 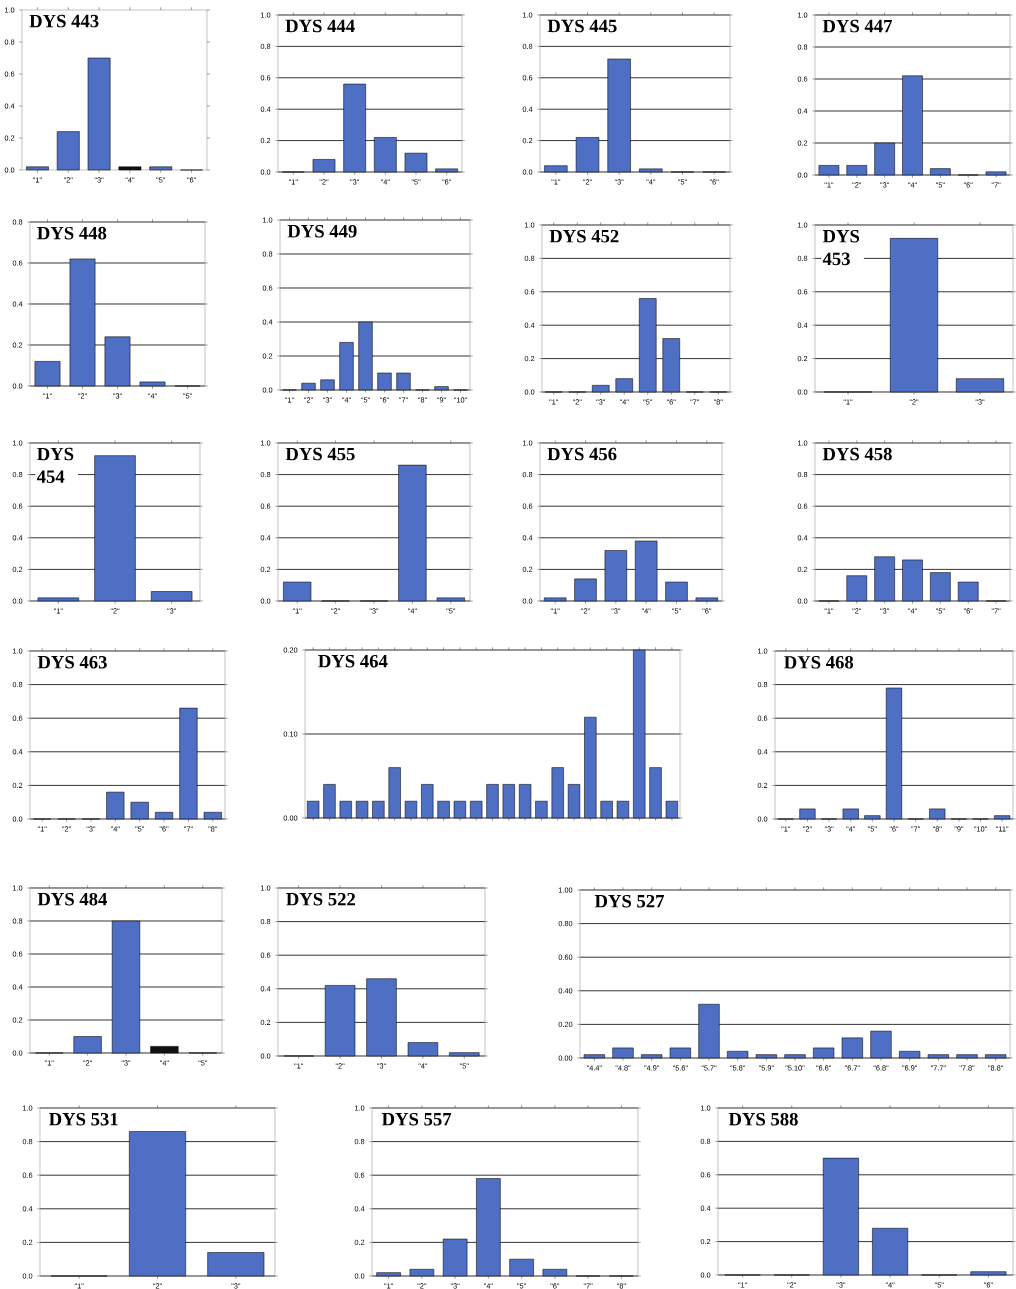 What do you see at coordinates (321, 899) in the screenshot?
I see `chart-title: DYS 522` at bounding box center [321, 899].